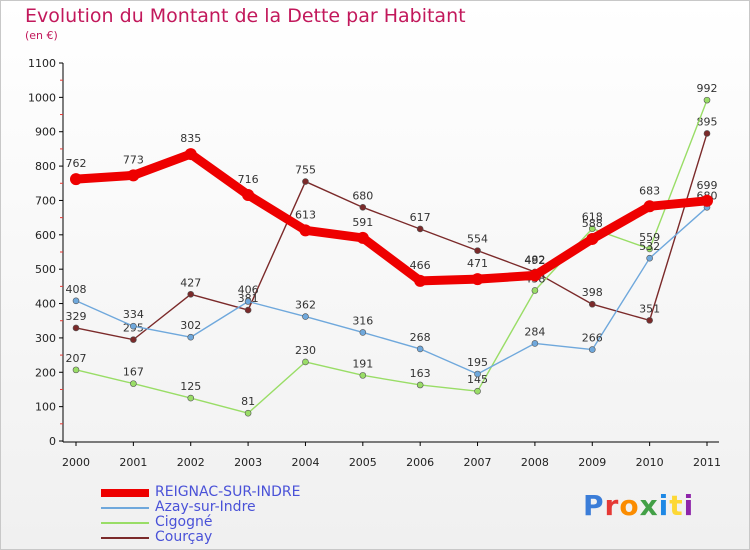 The height and width of the screenshot is (550, 750). I want to click on x-tick-label: 2002, so click(191, 462).